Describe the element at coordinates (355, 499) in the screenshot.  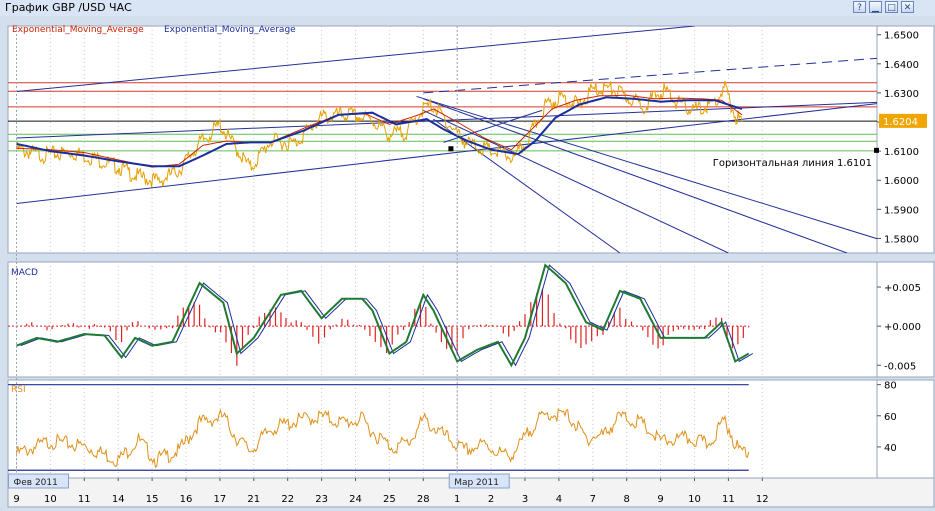
I see `time-tick-label: 24` at that location.